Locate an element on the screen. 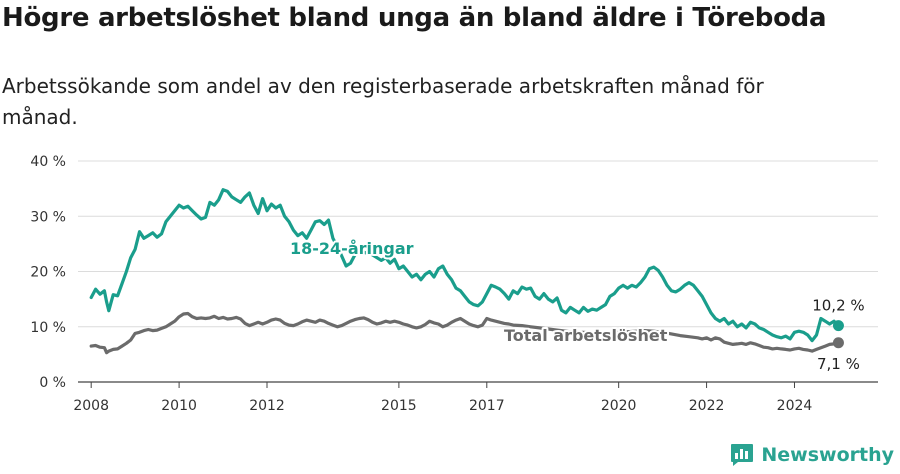  series-label-total: Total arbetslöshet is located at coordinates (586, 335).